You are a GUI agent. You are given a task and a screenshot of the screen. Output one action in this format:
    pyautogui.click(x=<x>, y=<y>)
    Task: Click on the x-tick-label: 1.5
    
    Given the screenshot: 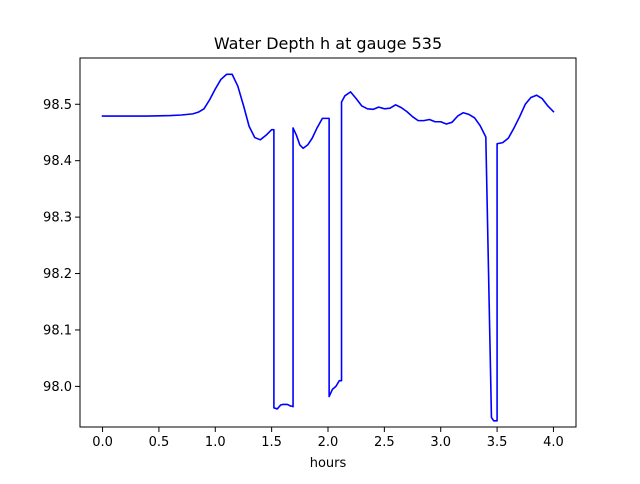 What is the action you would take?
    pyautogui.click(x=271, y=442)
    